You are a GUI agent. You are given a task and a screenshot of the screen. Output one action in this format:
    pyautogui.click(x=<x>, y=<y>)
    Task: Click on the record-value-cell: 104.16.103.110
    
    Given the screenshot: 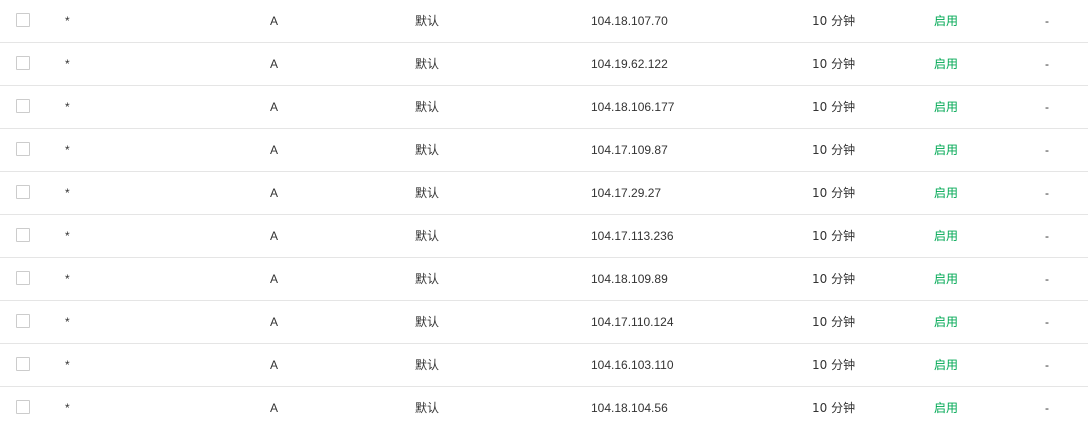 What is the action you would take?
    pyautogui.click(x=632, y=365)
    